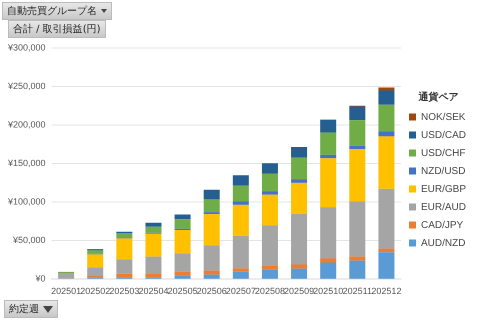 This screenshot has width=480, height=320. I want to click on x-tick-label: 202501, so click(66, 291).